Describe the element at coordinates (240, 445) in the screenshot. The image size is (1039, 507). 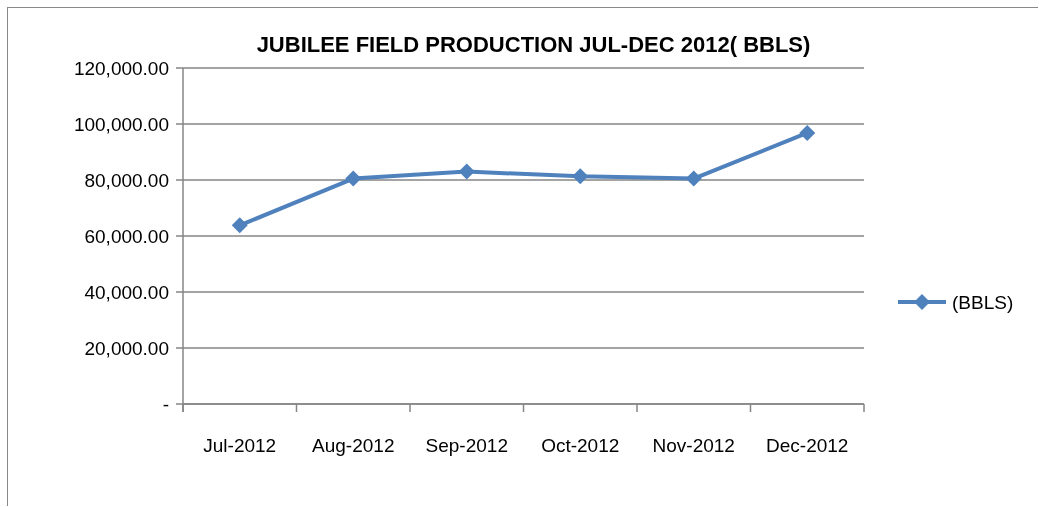
I see `x-tick-label: Jul-2012` at that location.